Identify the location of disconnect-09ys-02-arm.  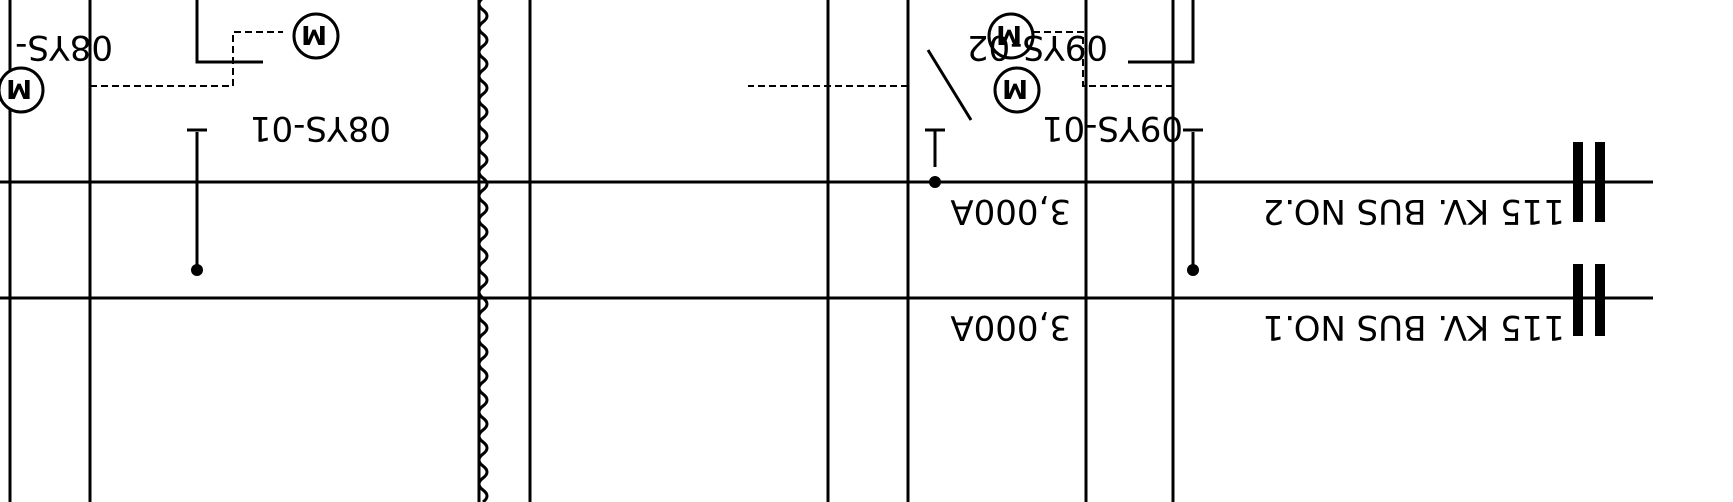
(949, 85).